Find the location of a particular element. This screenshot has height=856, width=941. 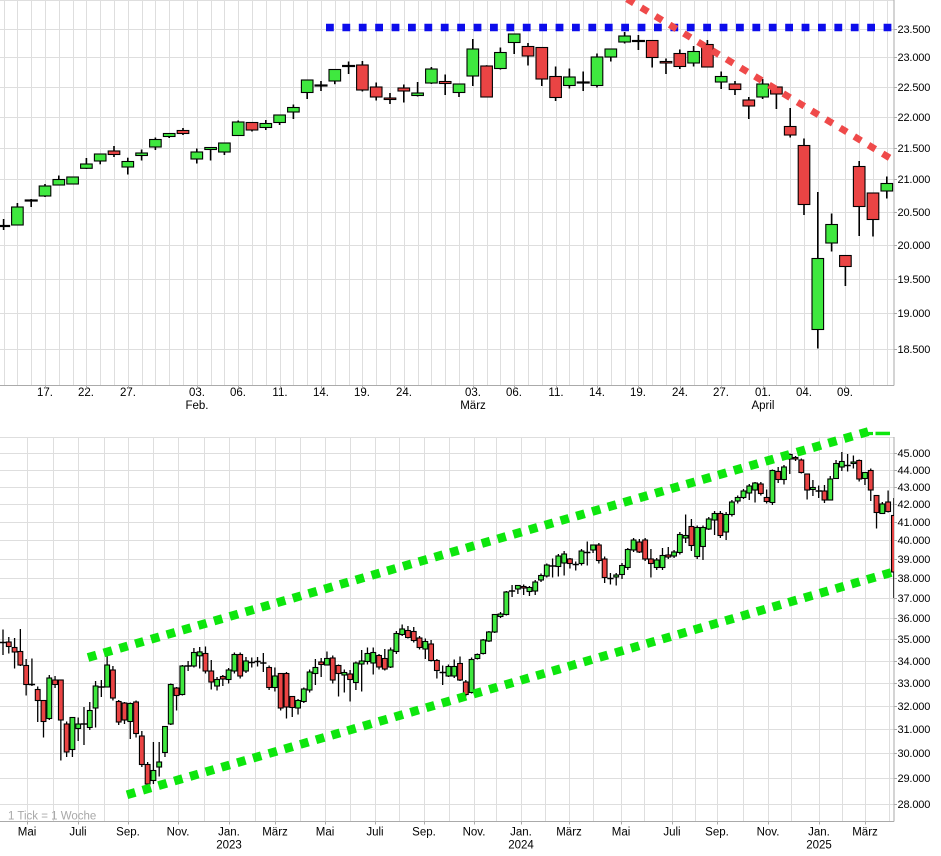

svg-text: 22. is located at coordinates (86, 393).